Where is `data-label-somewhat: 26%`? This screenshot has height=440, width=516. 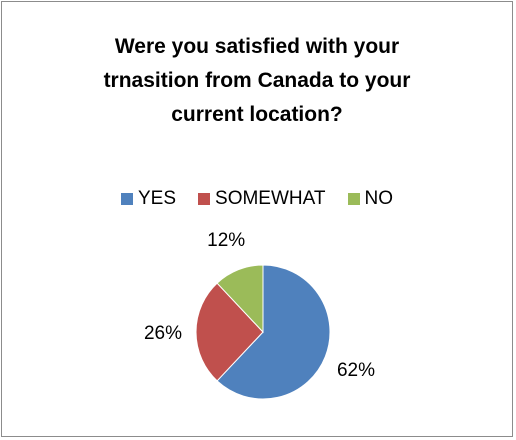 data-label-somewhat: 26% is located at coordinates (163, 333).